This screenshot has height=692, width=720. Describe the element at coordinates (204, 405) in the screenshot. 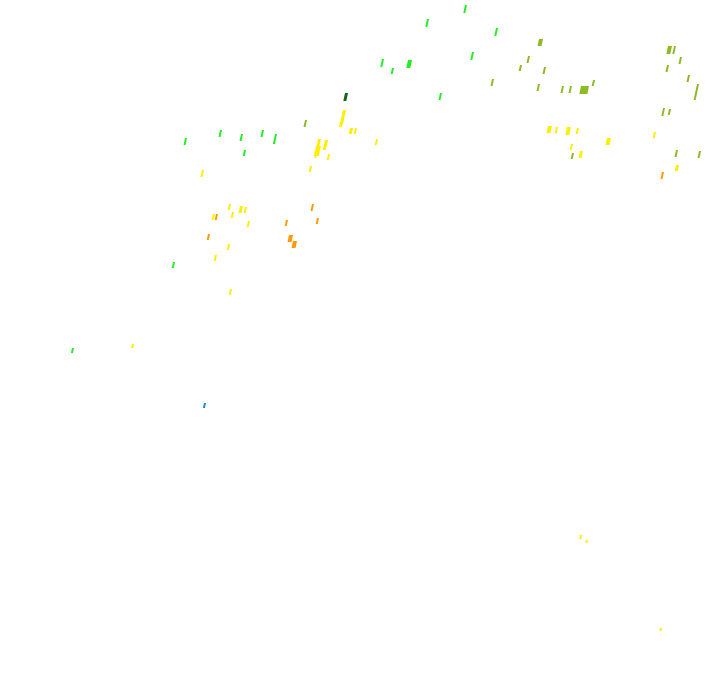

I see `map-feature-blue` at that location.